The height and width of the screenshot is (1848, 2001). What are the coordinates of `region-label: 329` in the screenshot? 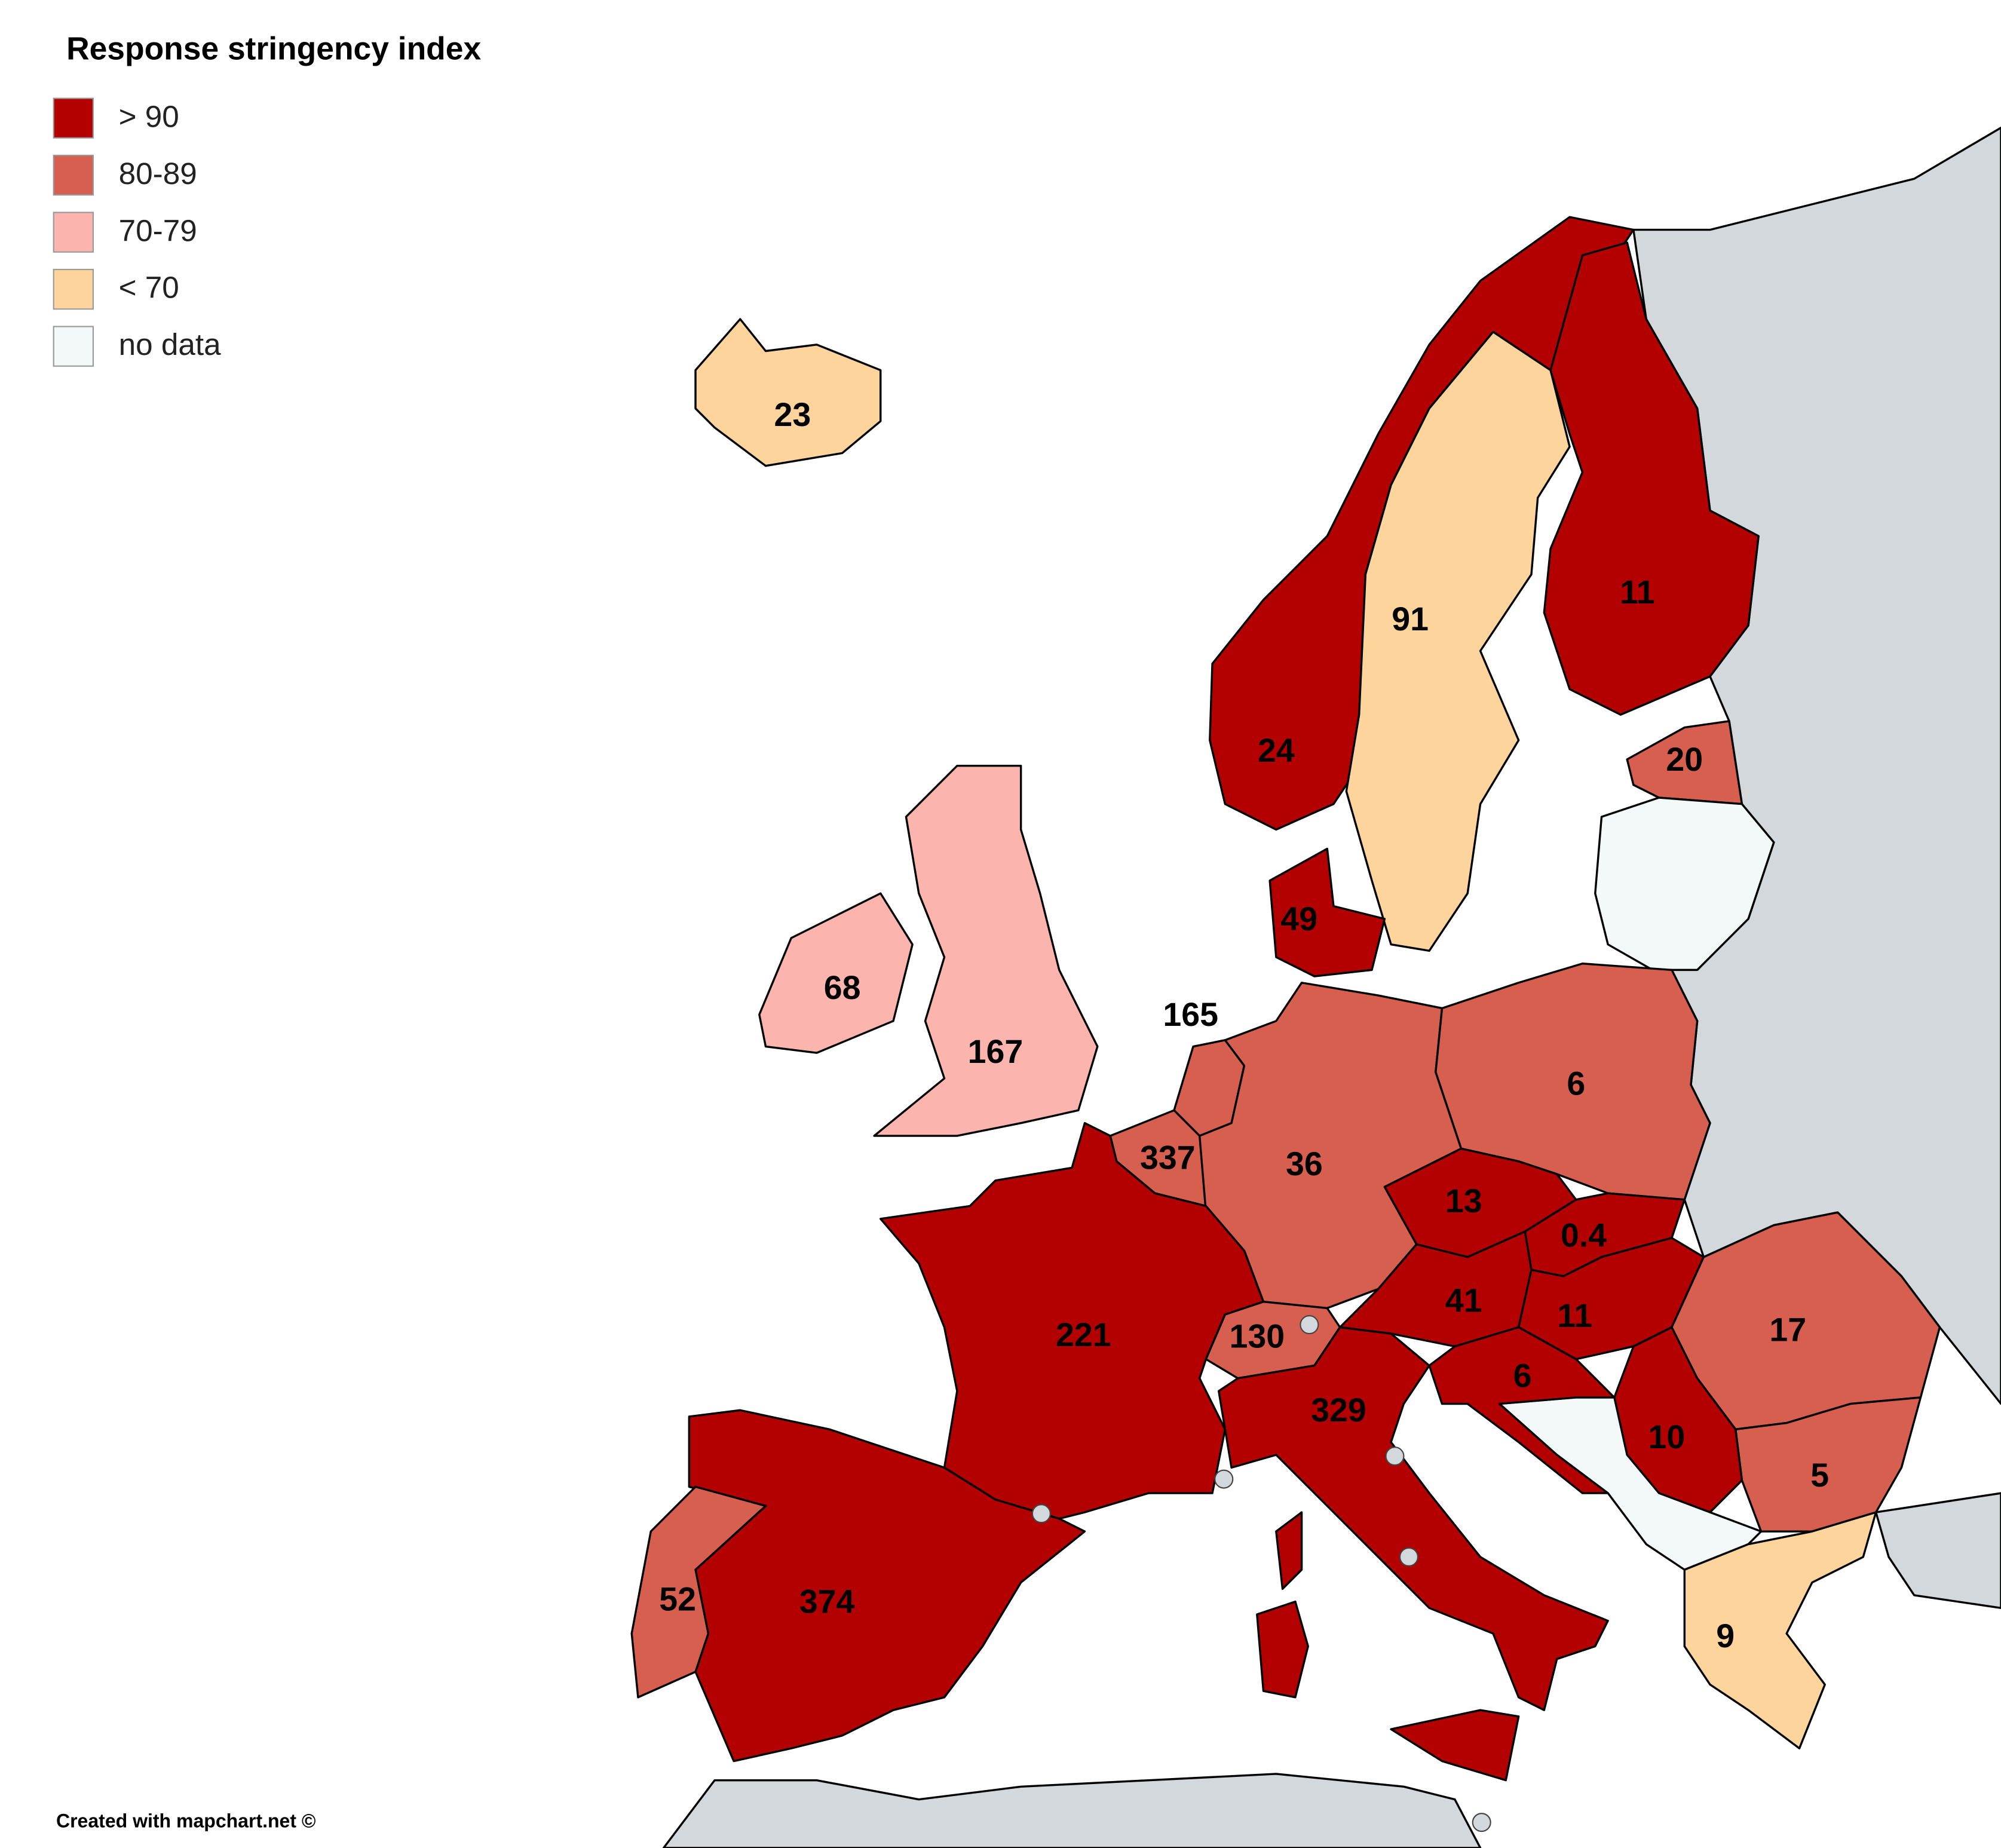 It's located at (1339, 1410).